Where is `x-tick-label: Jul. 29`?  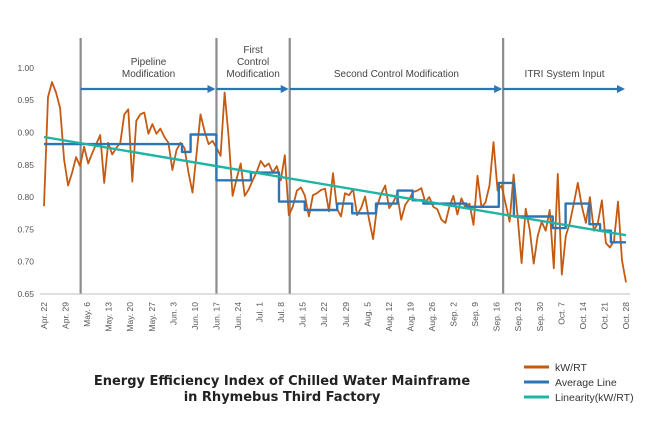 x-tick-label: Jul. 29 is located at coordinates (346, 314).